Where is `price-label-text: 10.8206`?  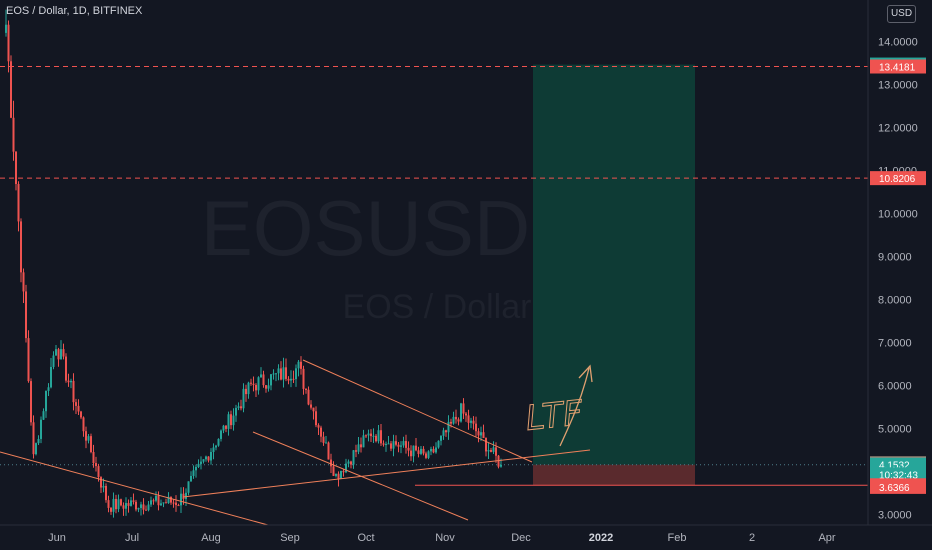
price-label-text: 10.8206 is located at coordinates (897, 179).